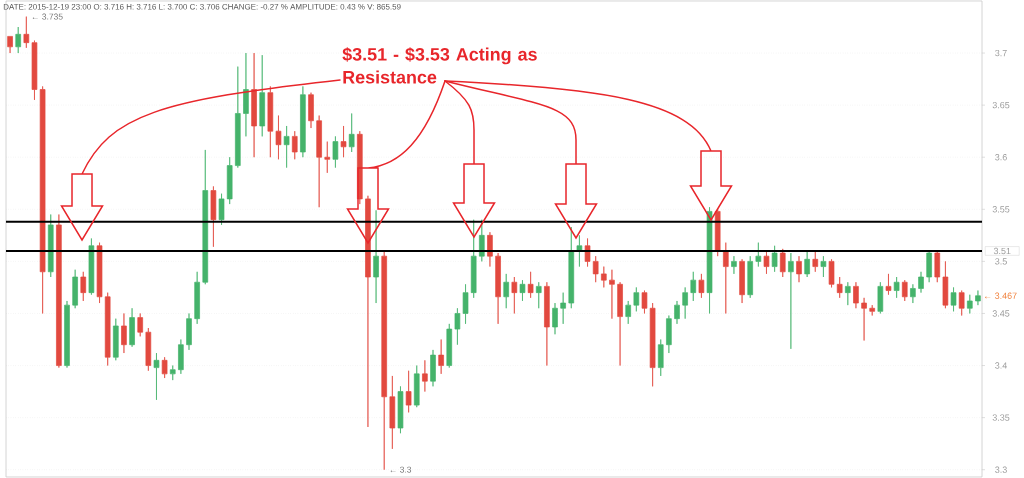 The height and width of the screenshot is (478, 1024). What do you see at coordinates (1001, 417) in the screenshot?
I see `y-tick-label: 3.35` at bounding box center [1001, 417].